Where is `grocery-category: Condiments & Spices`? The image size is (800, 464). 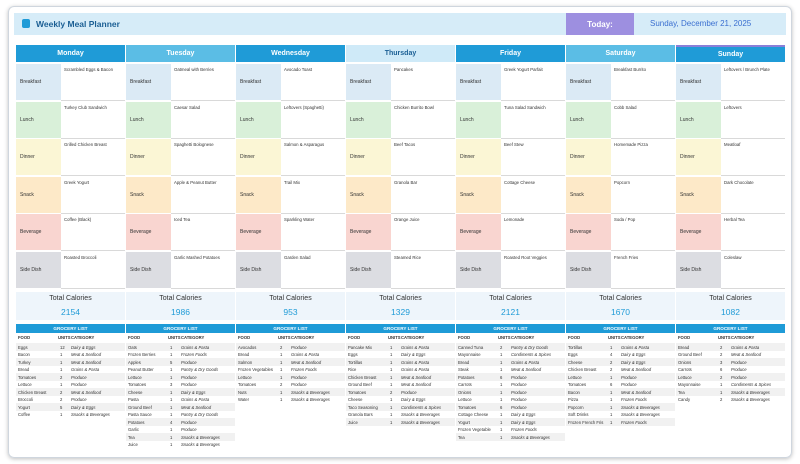
grocery-category: Condiments & Spices is located at coordinates (531, 354).